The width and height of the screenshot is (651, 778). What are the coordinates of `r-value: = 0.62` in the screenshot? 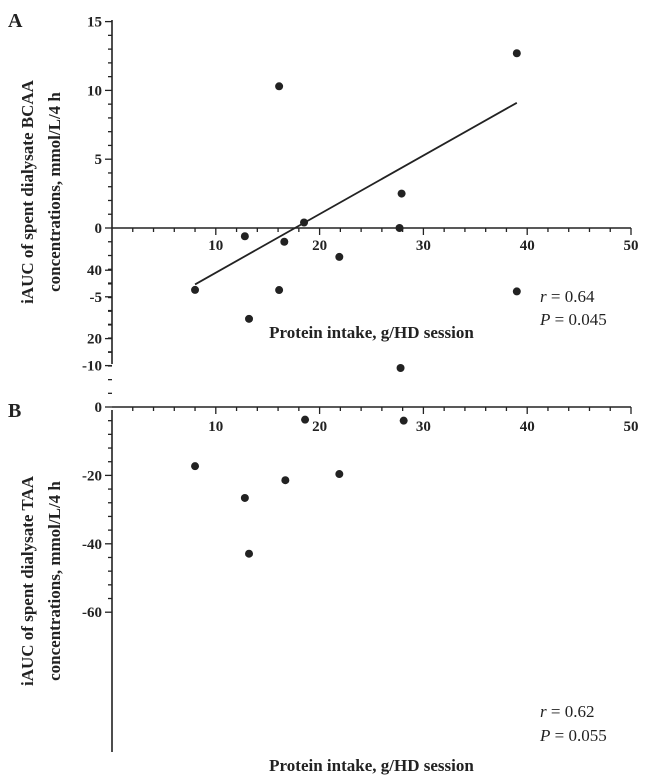 It's located at (571, 711).